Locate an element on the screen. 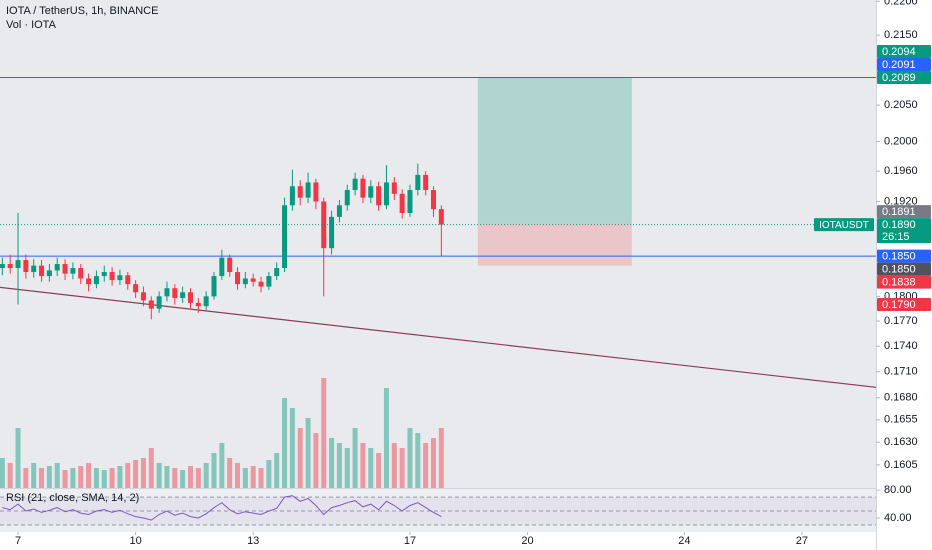 The width and height of the screenshot is (932, 550). price-tag-countdown: 26:15 is located at coordinates (896, 237).